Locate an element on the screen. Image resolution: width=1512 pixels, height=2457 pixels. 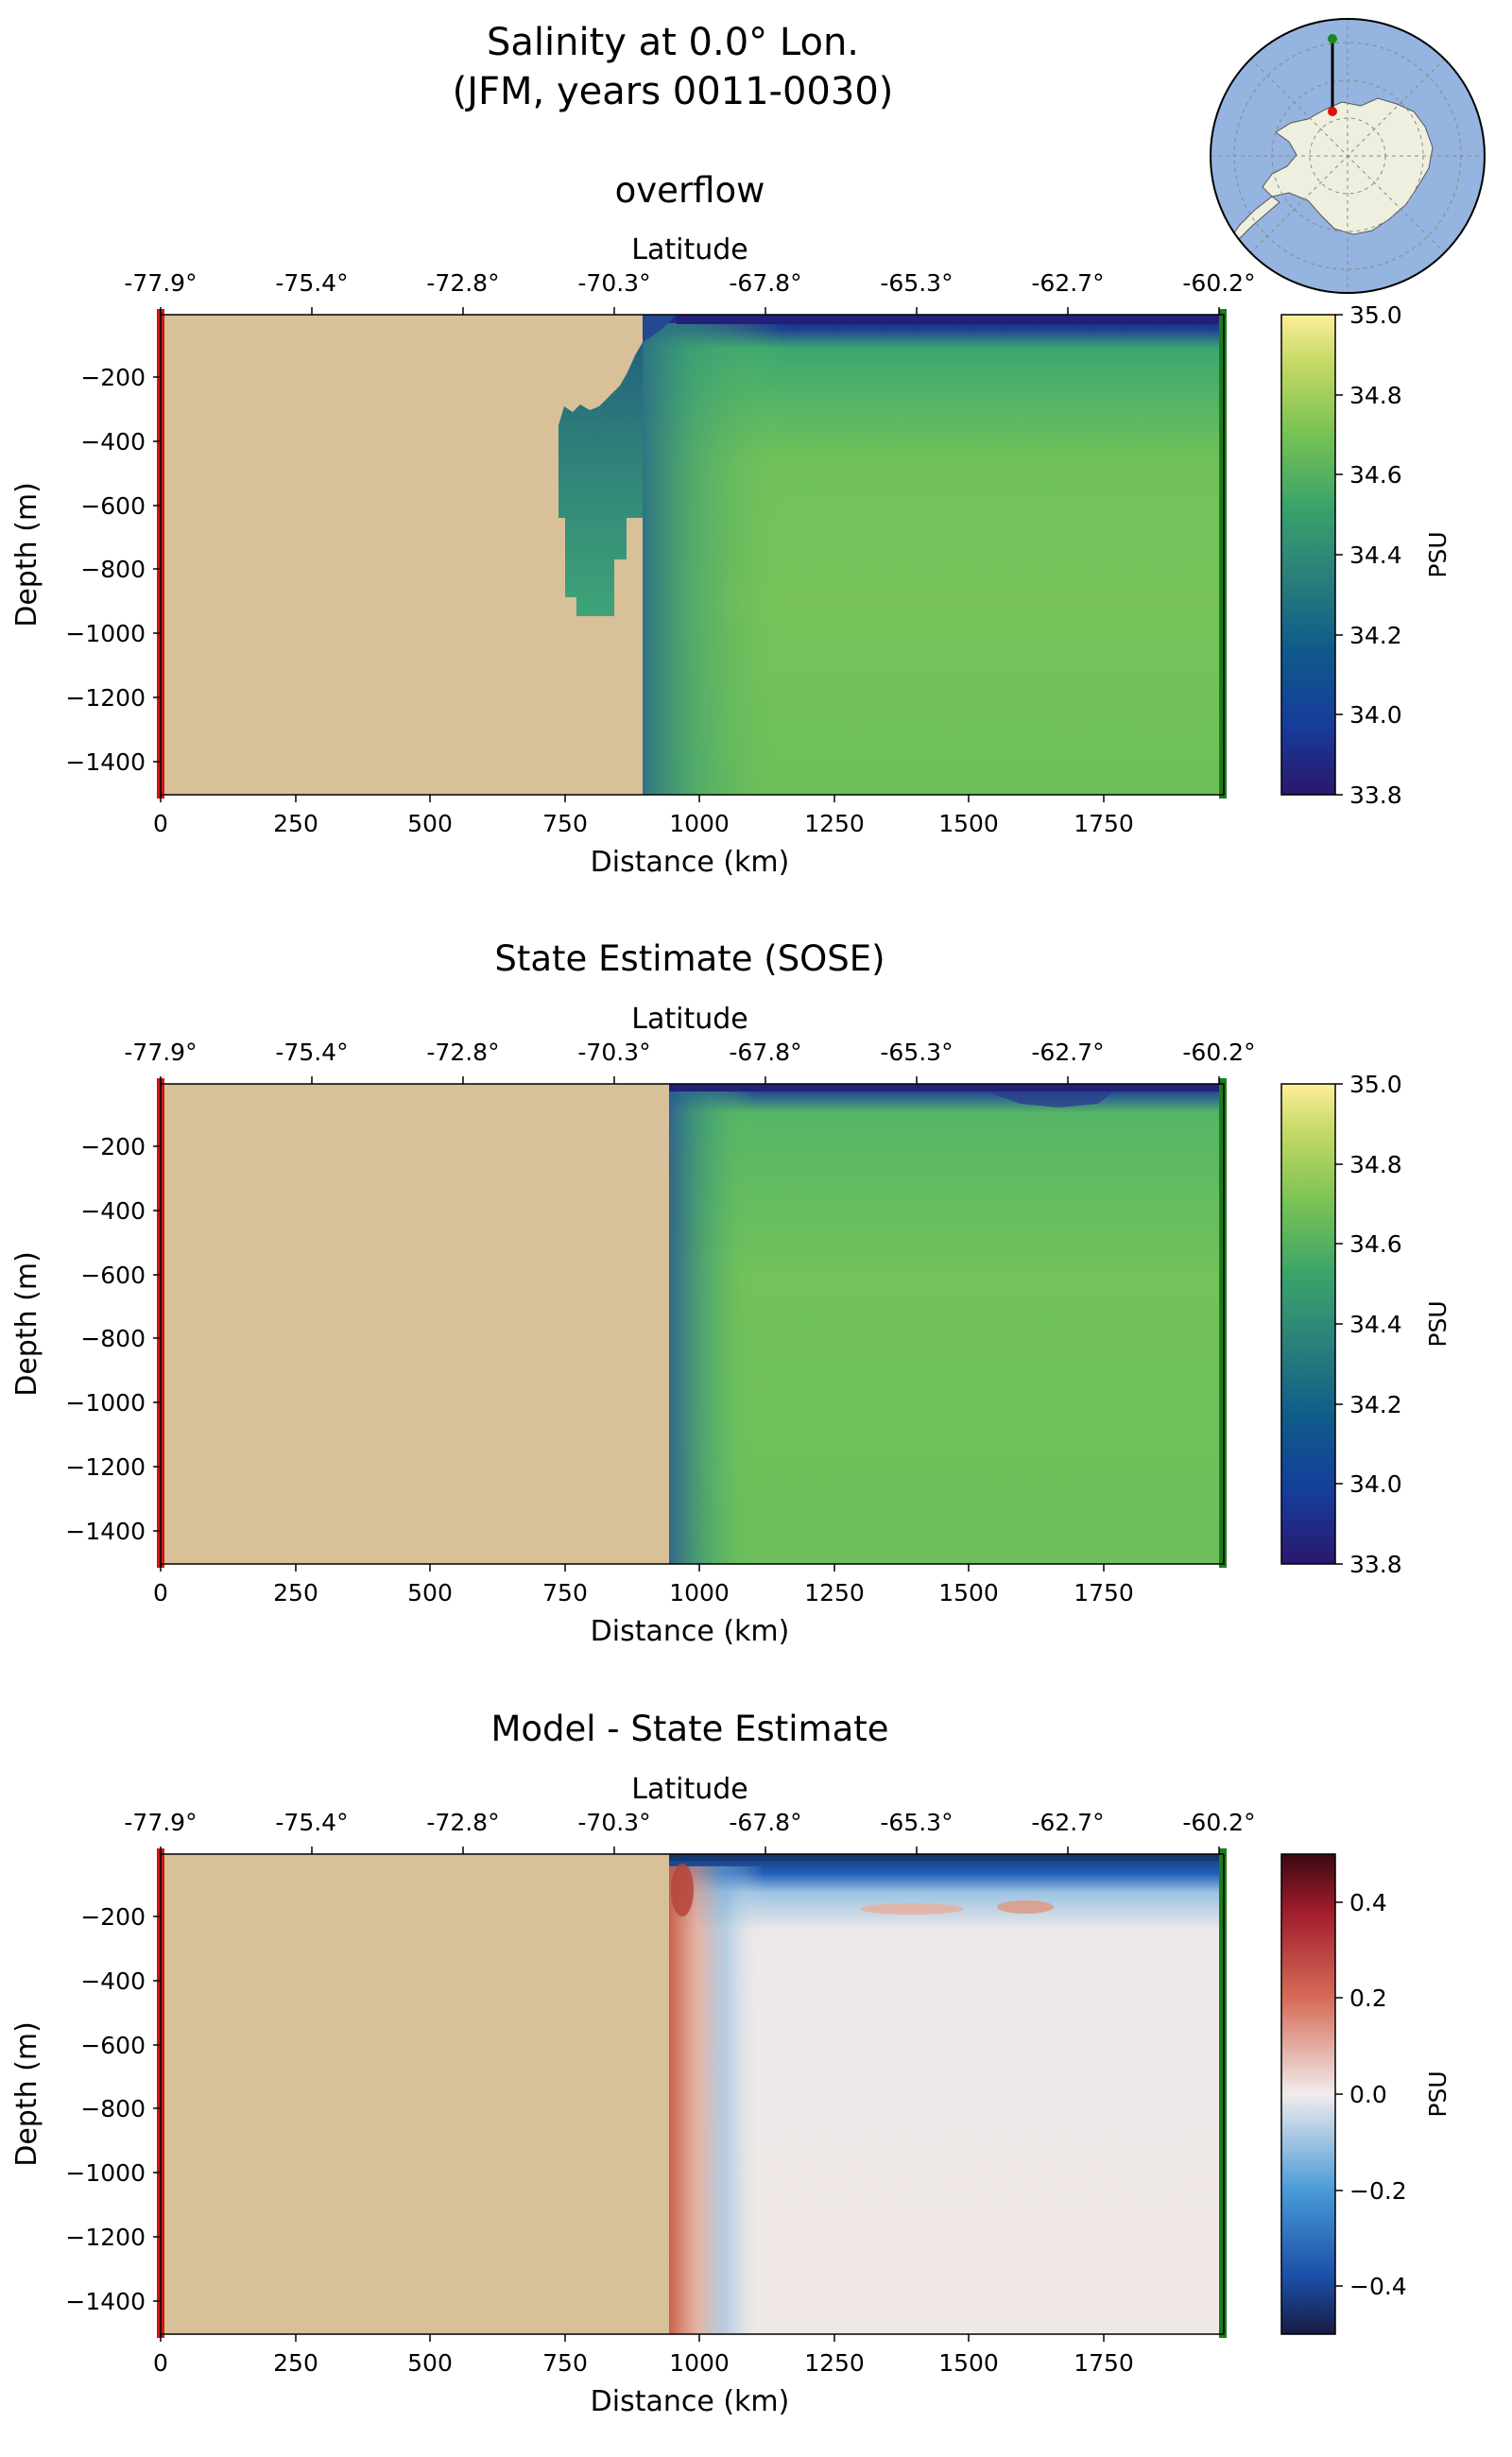
ocean-field is located at coordinates (946, 1324).